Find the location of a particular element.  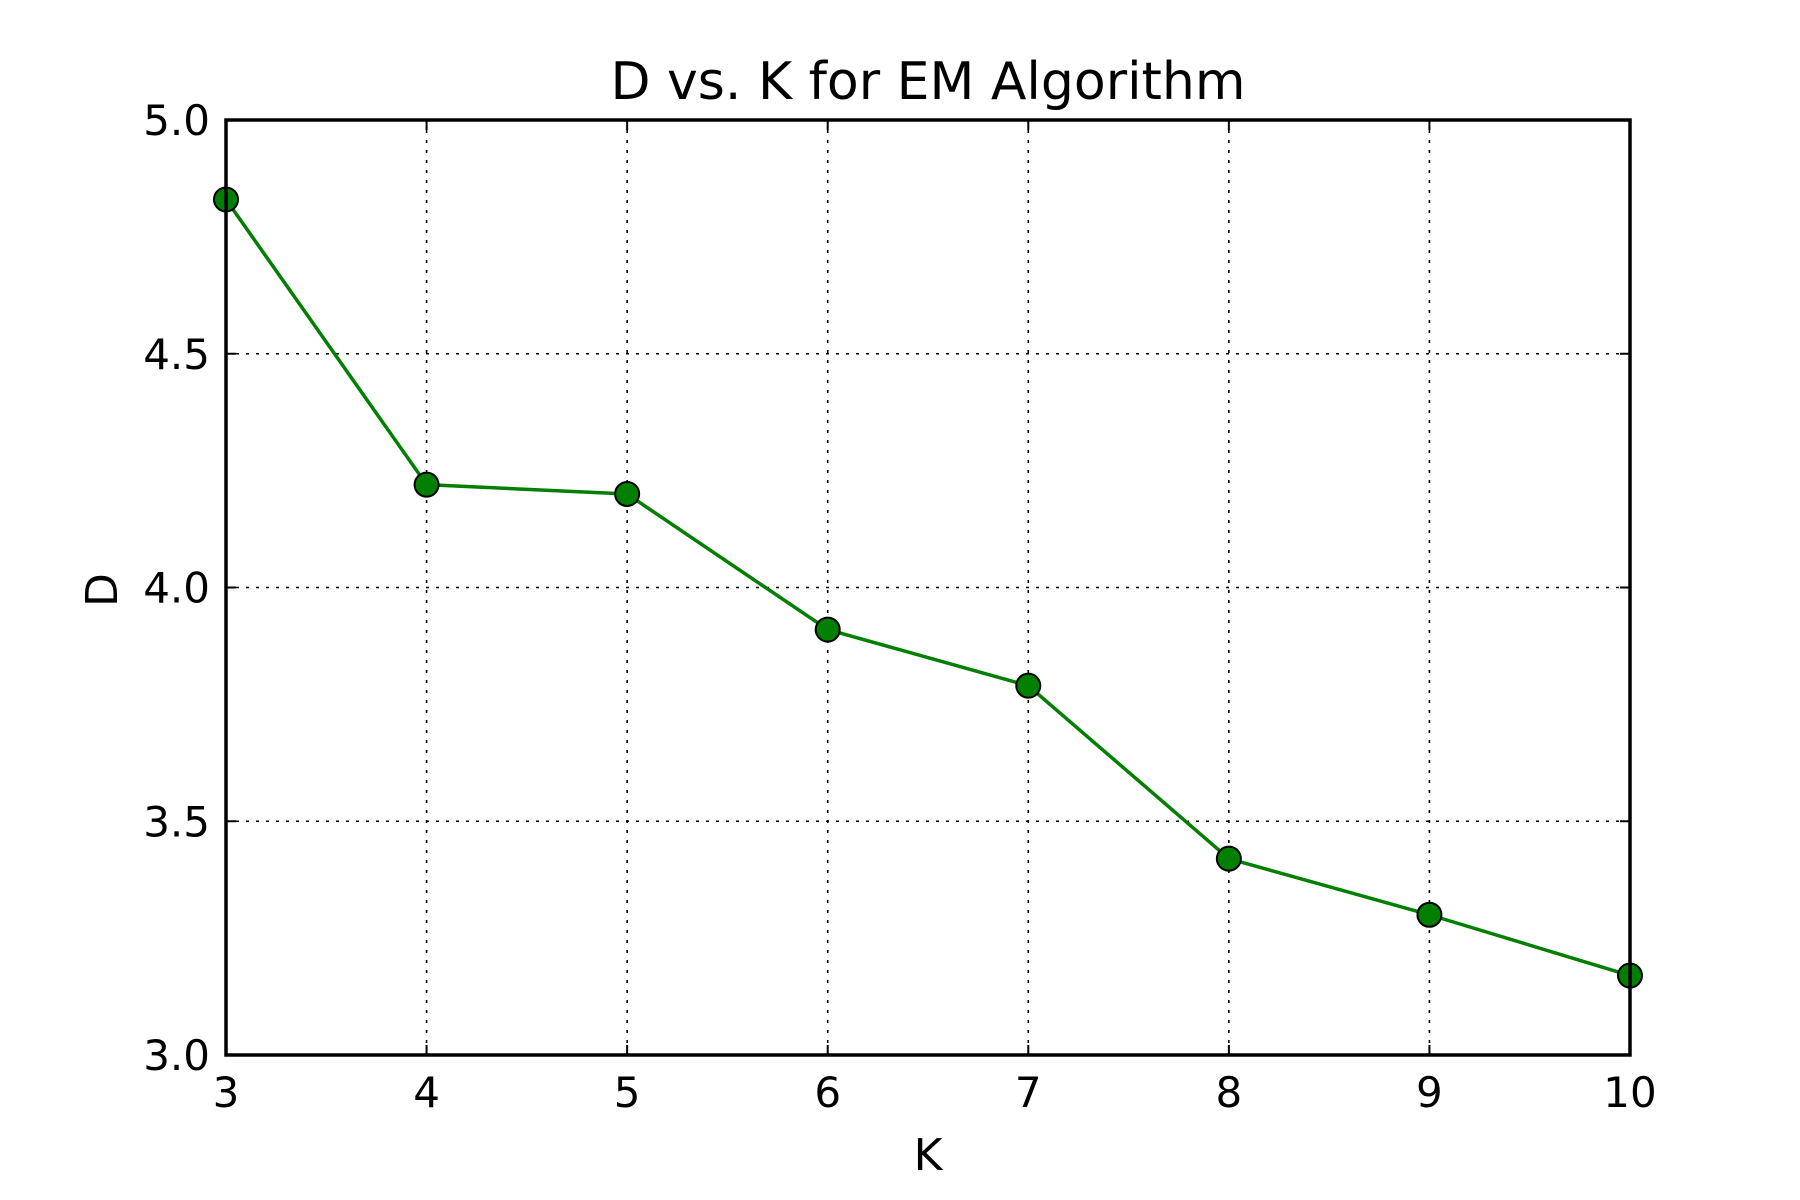

y-tick-label: 4.5 is located at coordinates (176, 354).